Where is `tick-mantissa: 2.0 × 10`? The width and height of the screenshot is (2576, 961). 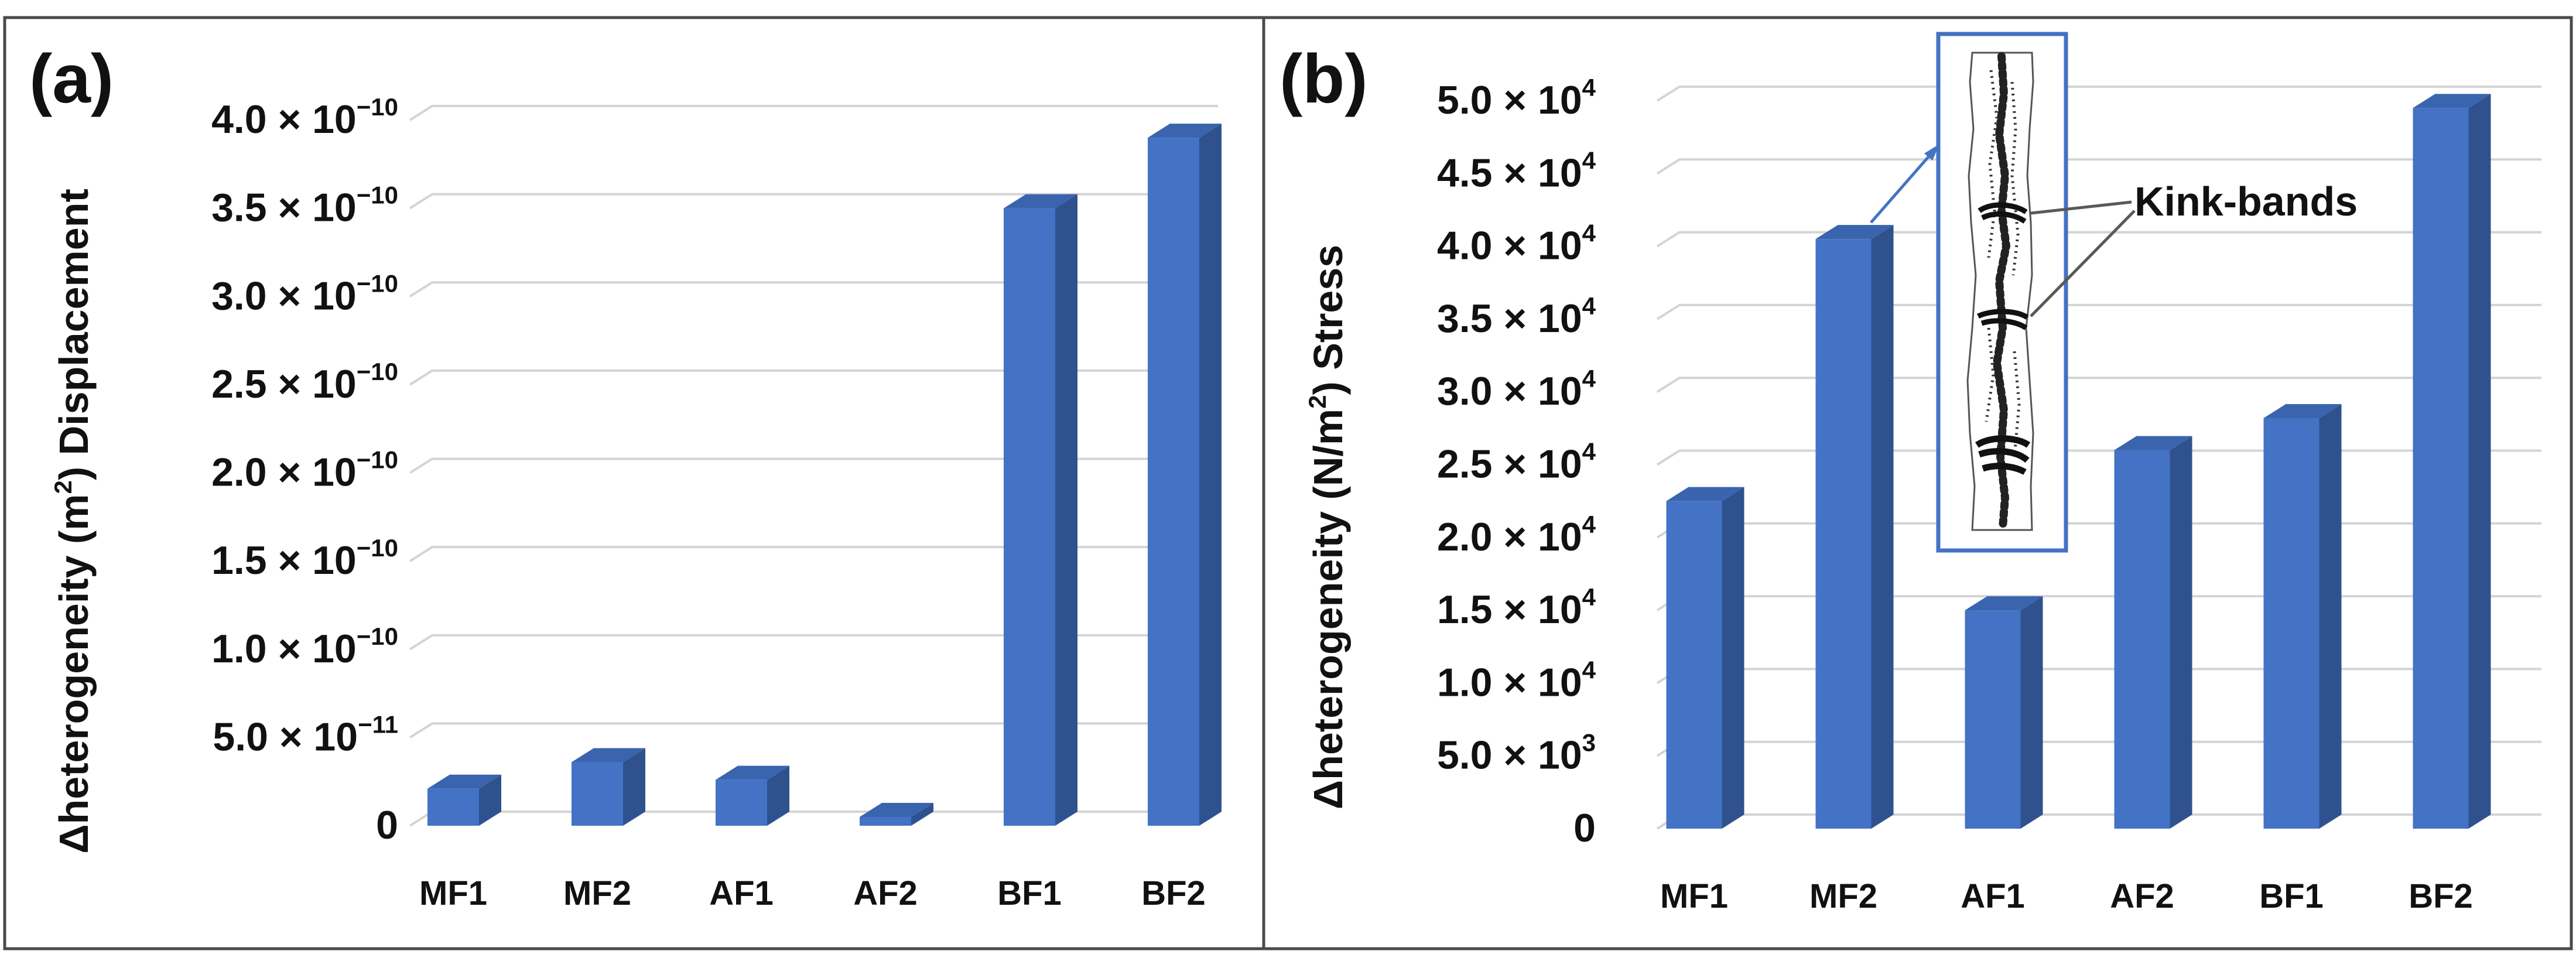
tick-mantissa: 2.0 × 10 is located at coordinates (284, 473).